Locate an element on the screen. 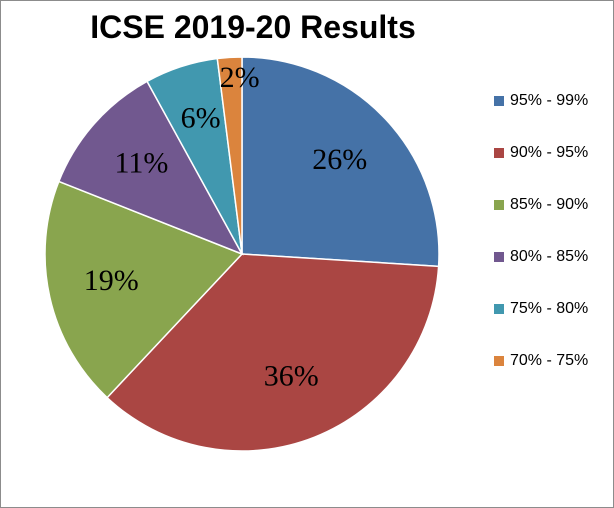  legend-item-5: 75% - 80% is located at coordinates (541, 309).